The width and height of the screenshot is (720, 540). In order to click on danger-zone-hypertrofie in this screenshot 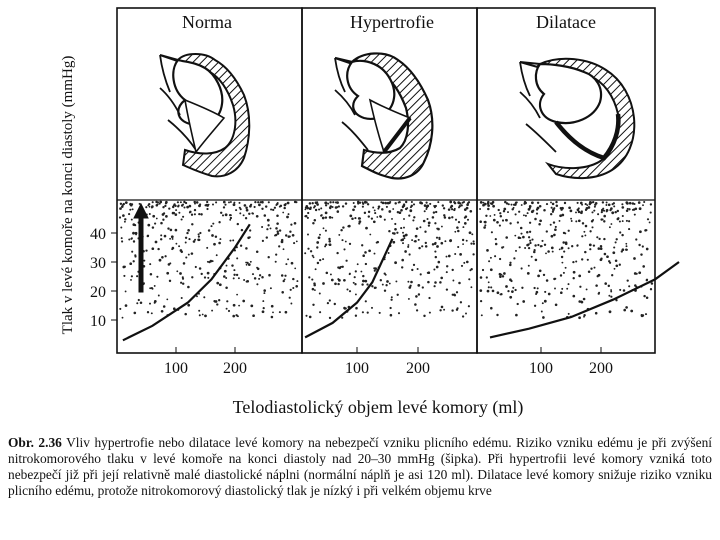, I will do `click(389, 260)`.